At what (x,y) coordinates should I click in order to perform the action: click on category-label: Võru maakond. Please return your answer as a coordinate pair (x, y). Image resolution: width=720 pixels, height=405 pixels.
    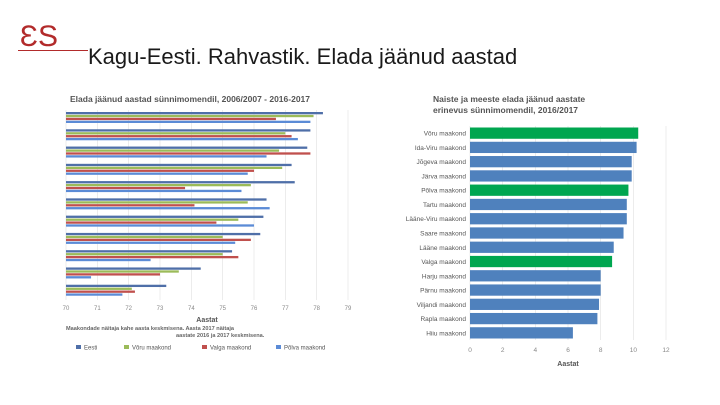
    Looking at the image, I should click on (445, 134).